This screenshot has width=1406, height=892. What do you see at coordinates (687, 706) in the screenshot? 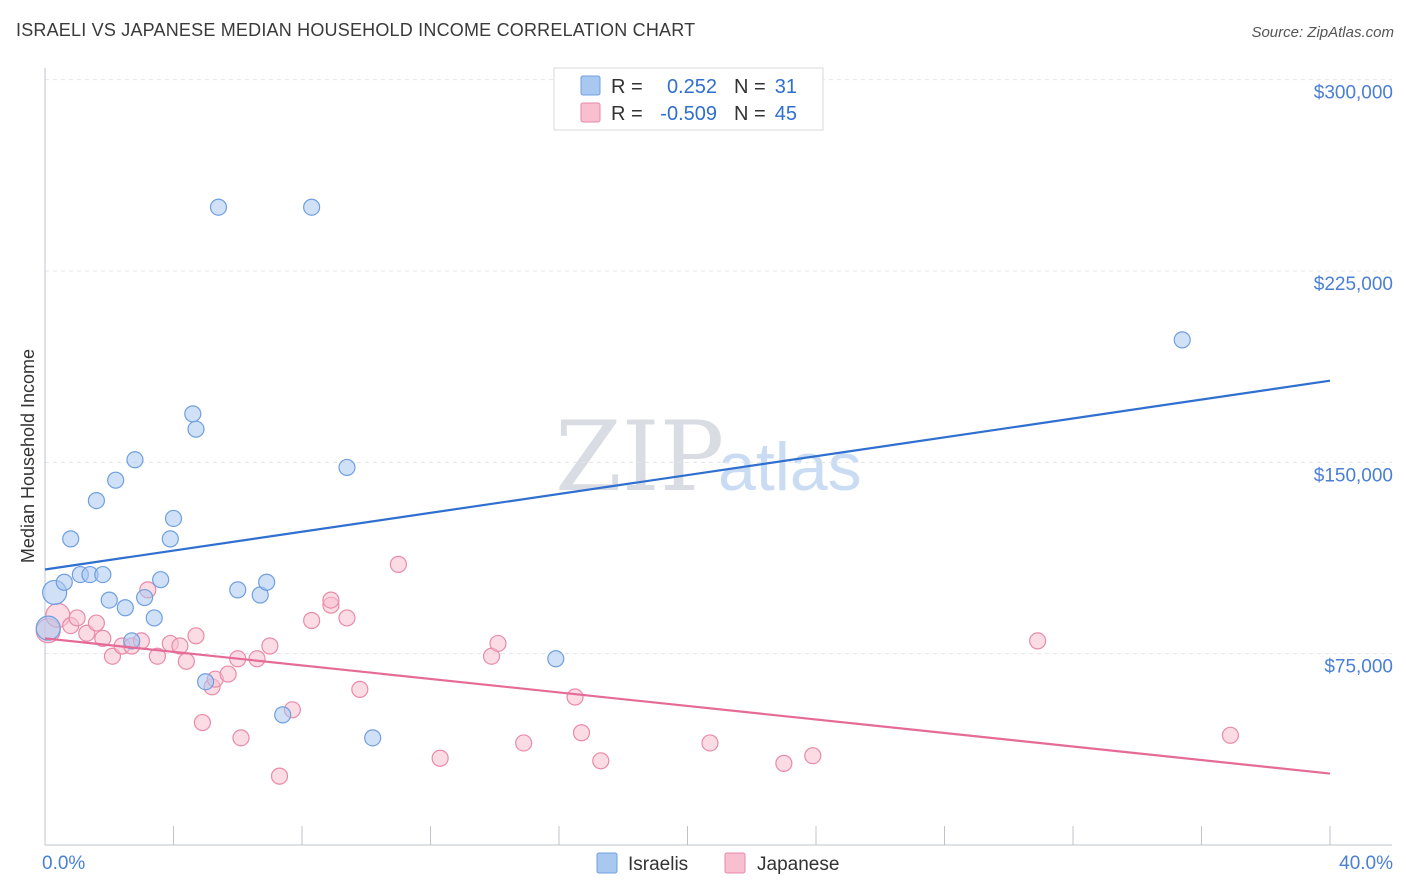
I see `japanese-trend-line` at bounding box center [687, 706].